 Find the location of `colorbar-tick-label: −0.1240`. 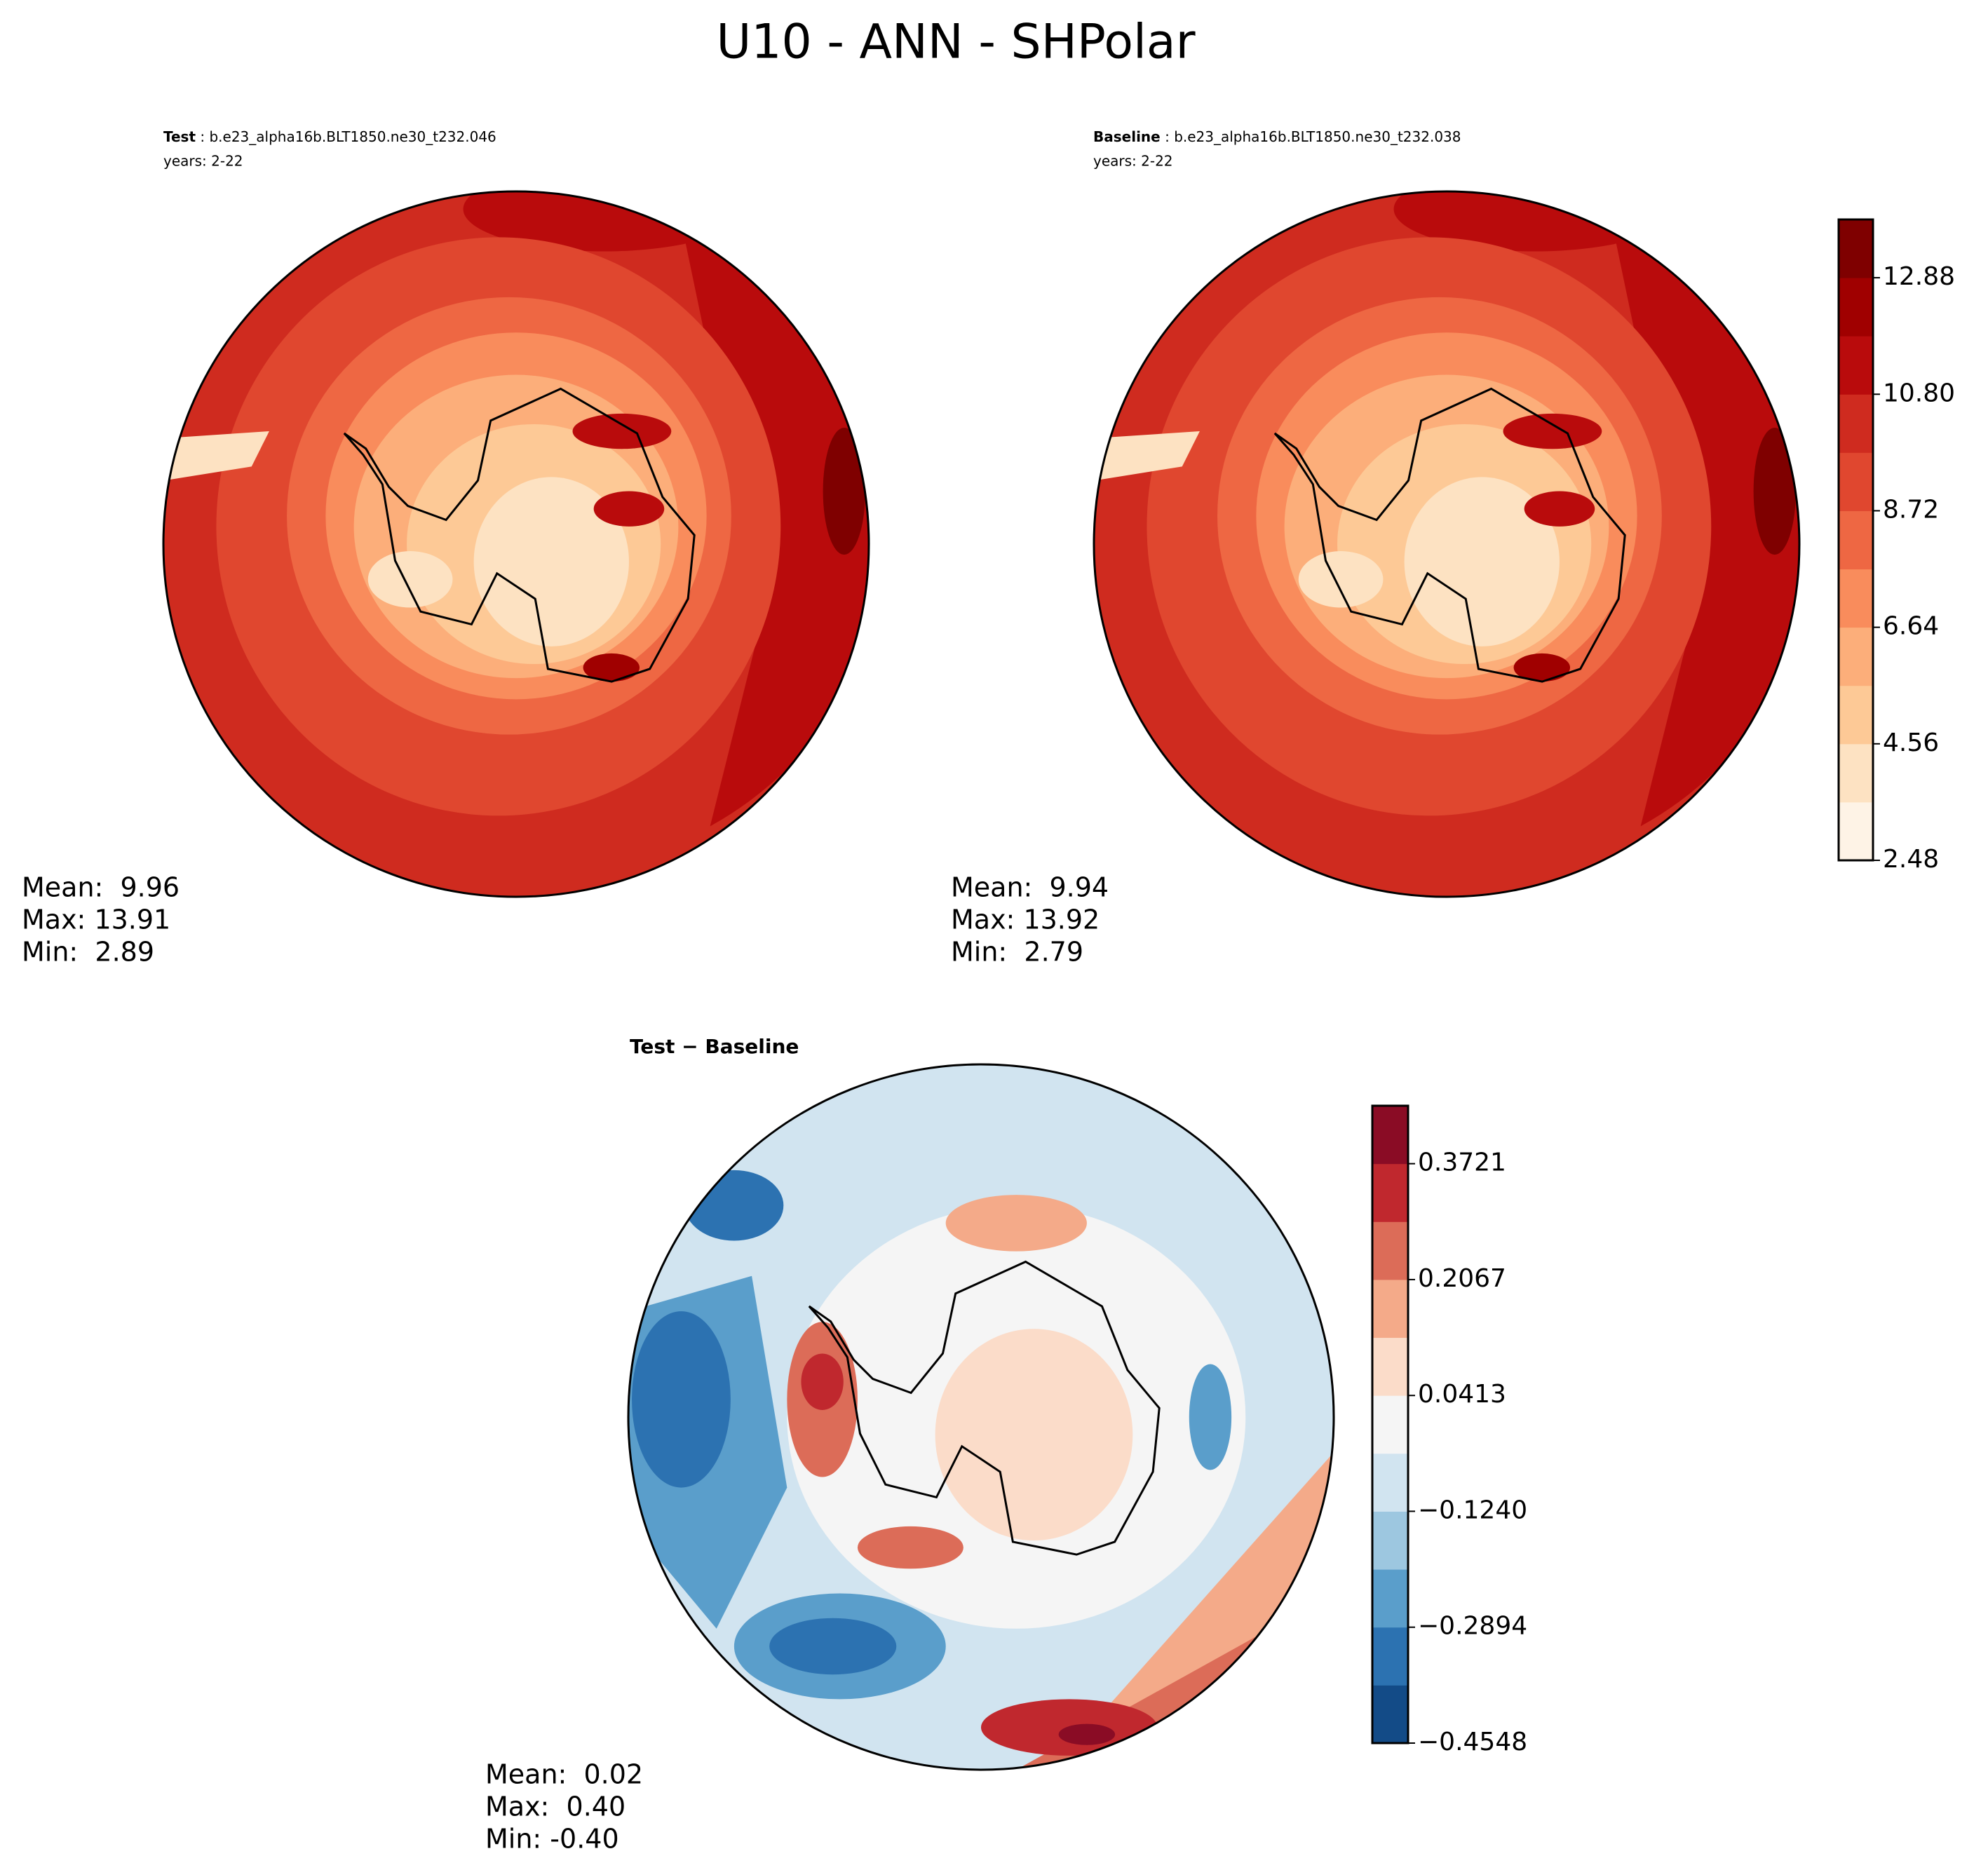

colorbar-tick-label: −0.1240 is located at coordinates (1473, 1510).